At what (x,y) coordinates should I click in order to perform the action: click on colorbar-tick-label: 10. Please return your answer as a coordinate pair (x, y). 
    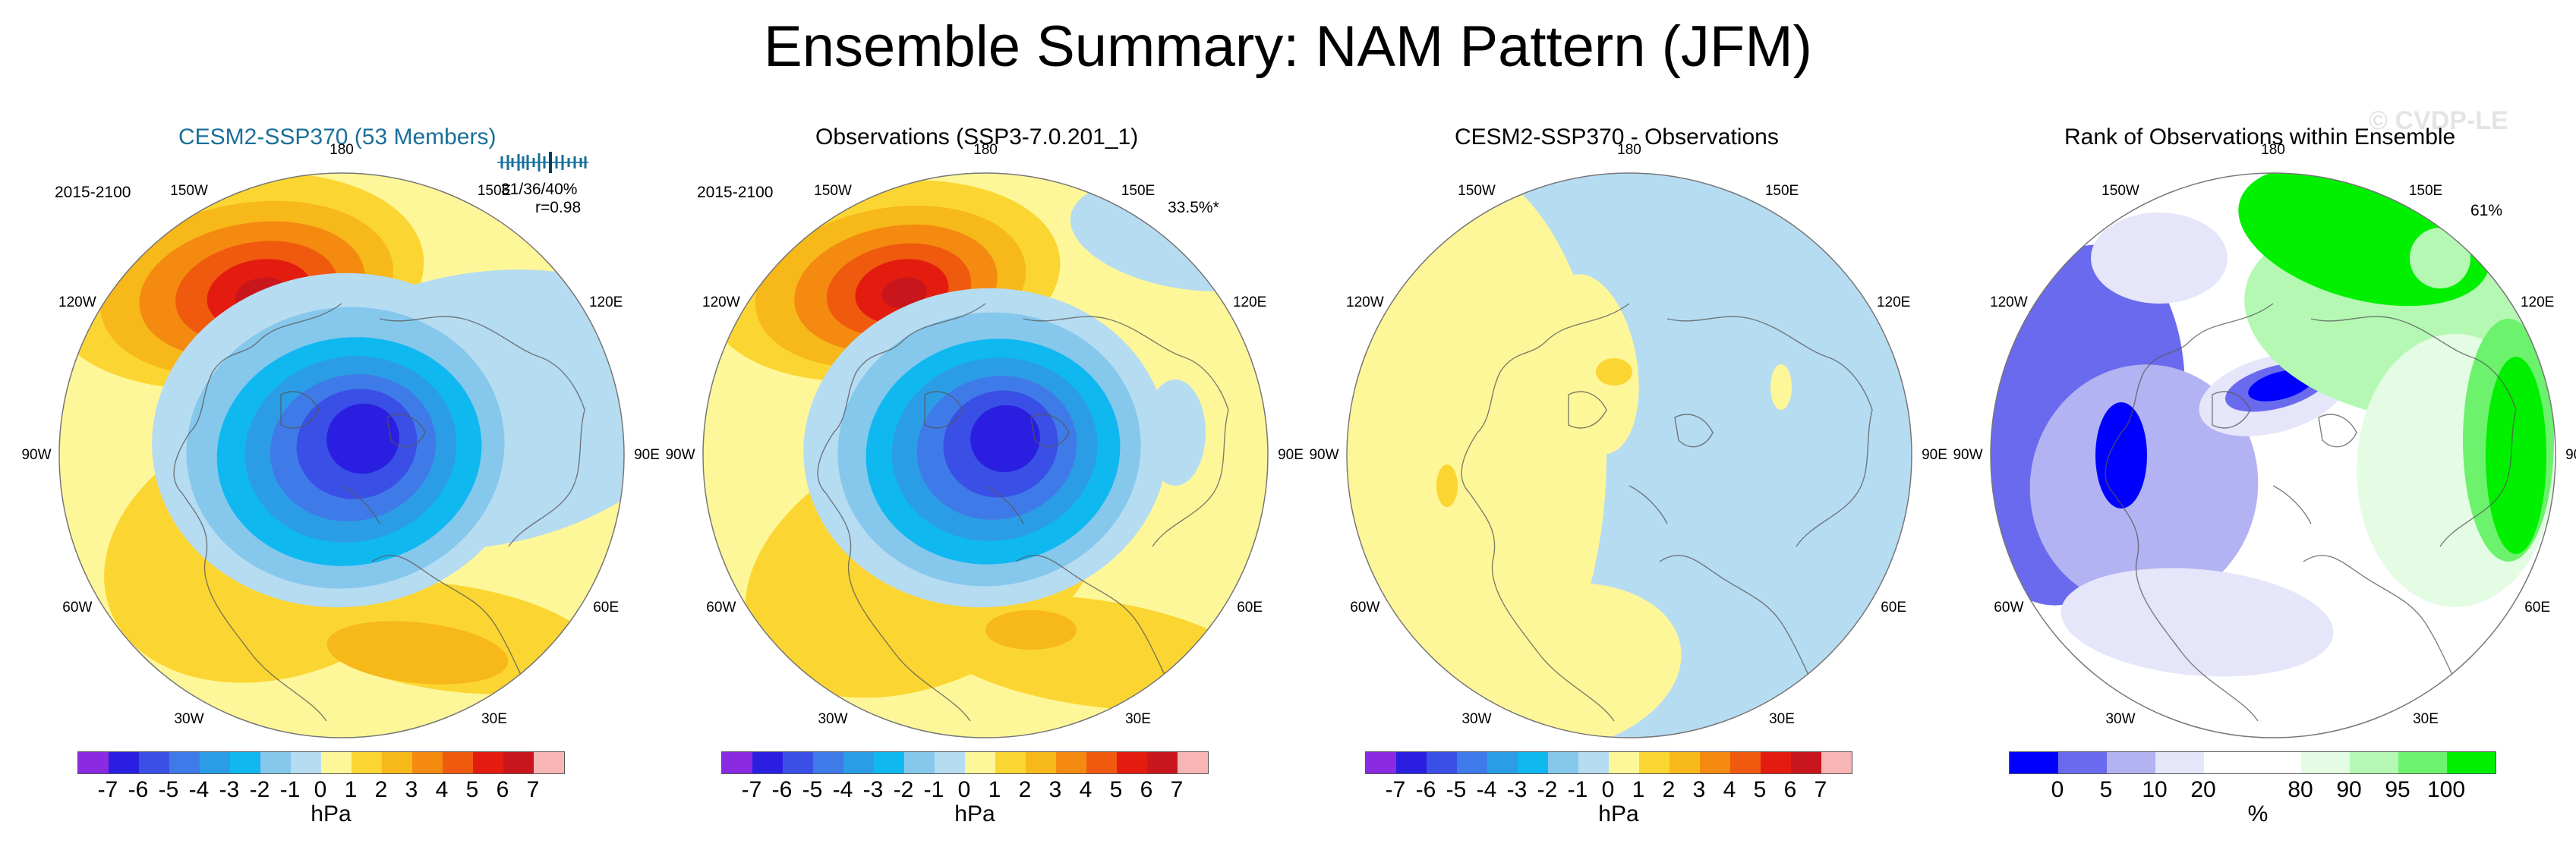
    Looking at the image, I should click on (2155, 789).